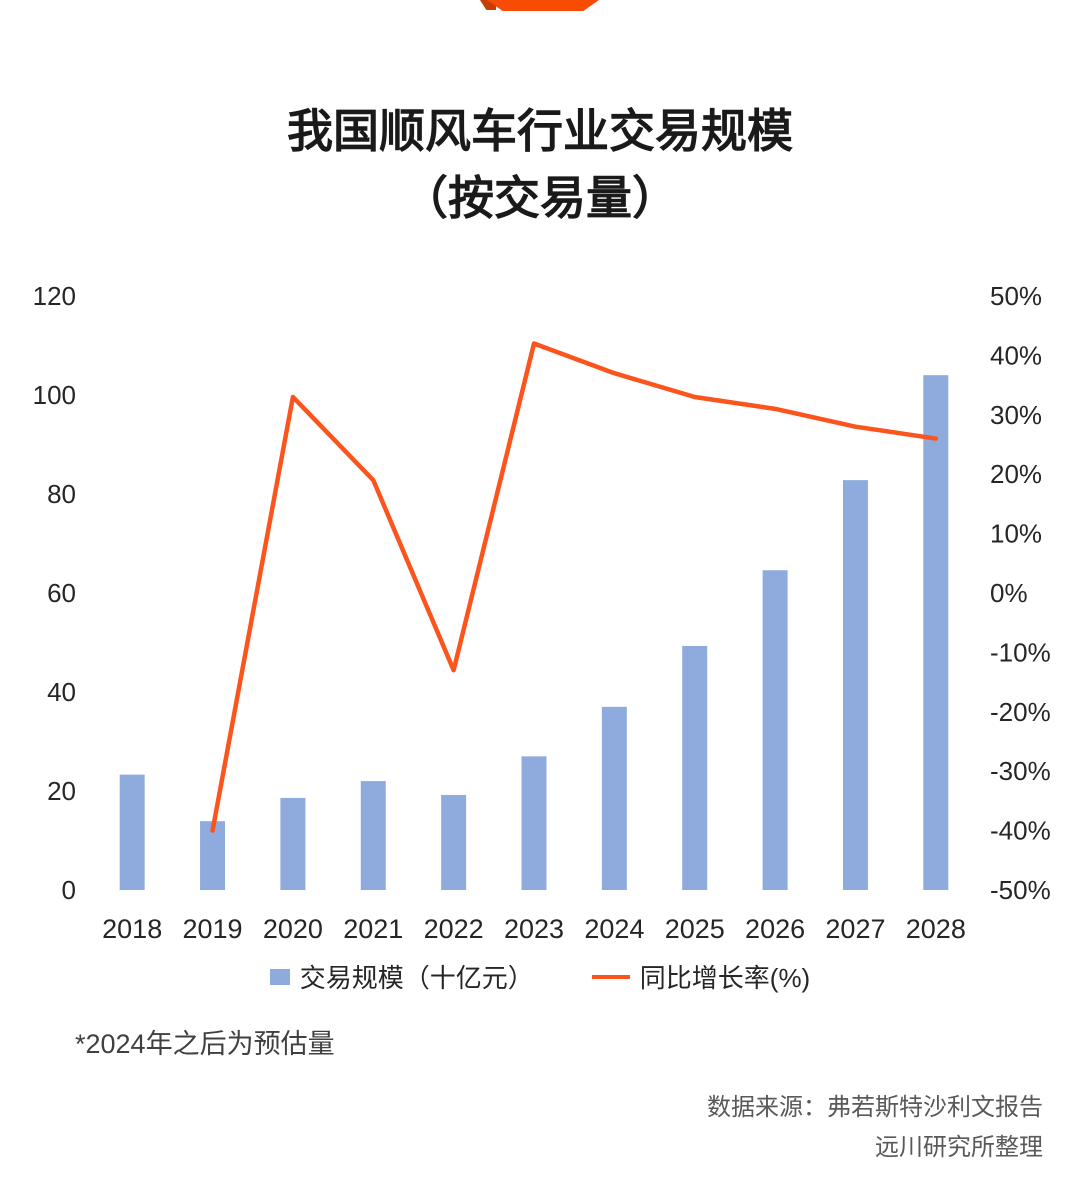 This screenshot has width=1080, height=1178. Describe the element at coordinates (1016, 415) in the screenshot. I see `right-axis-tick: 30%` at that location.